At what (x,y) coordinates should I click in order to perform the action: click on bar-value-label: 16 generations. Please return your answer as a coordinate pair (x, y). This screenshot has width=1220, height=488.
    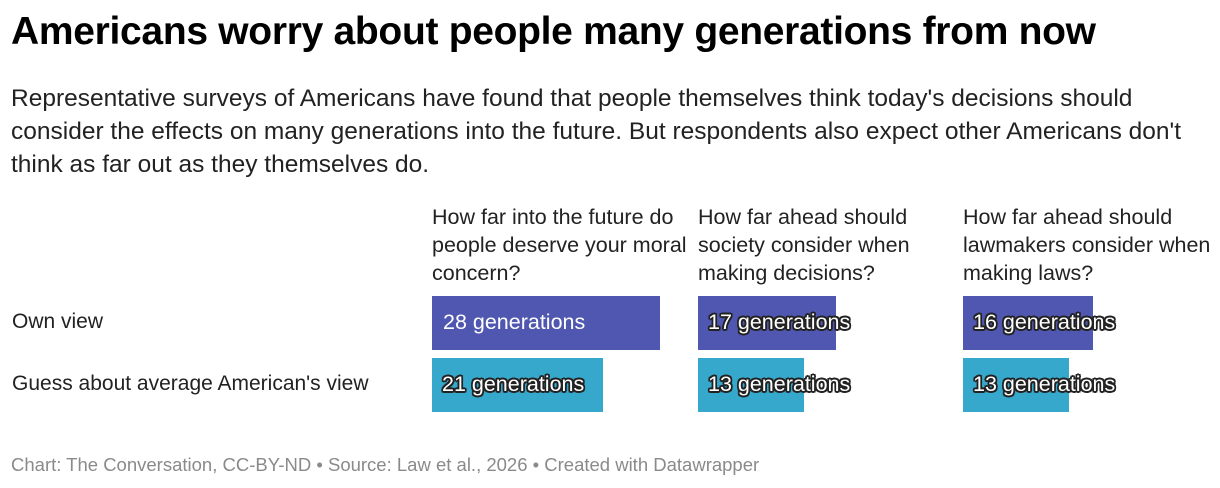
    Looking at the image, I should click on (1044, 322).